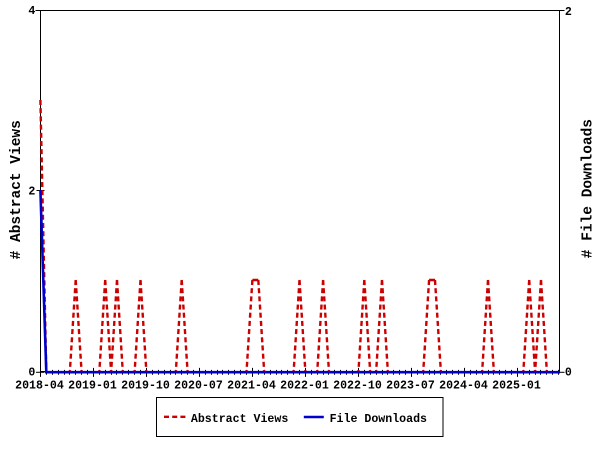  What do you see at coordinates (463, 385) in the screenshot?
I see `svg-text: 2024-04` at bounding box center [463, 385].